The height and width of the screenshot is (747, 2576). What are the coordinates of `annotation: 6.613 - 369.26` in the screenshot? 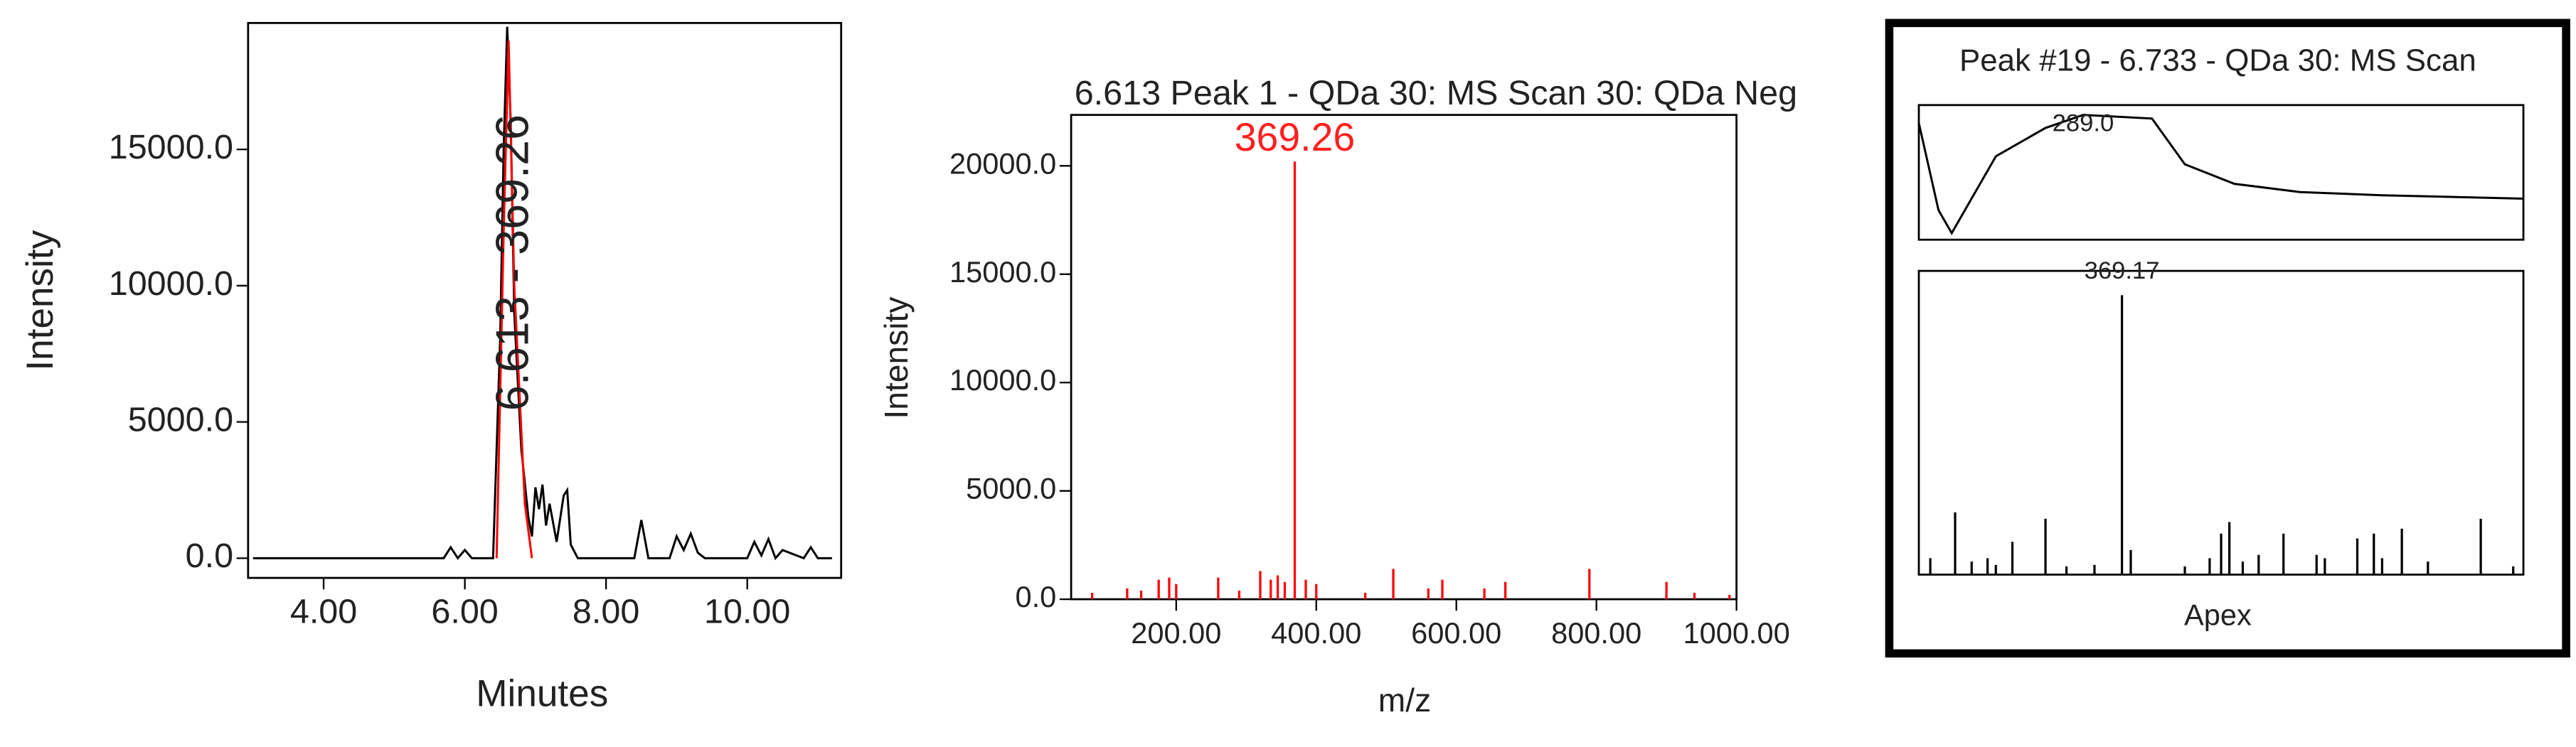 It's located at (512, 262).